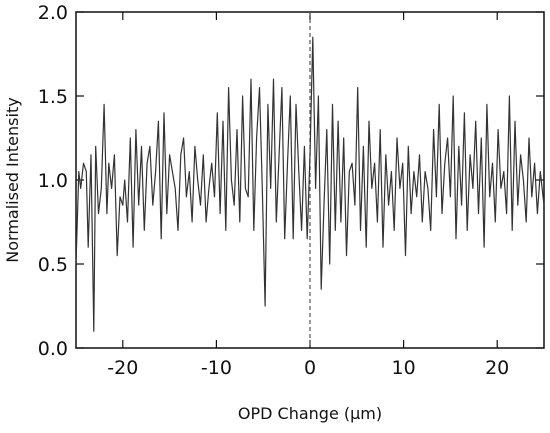 The width and height of the screenshot is (550, 433). I want to click on y-tick-label: 0.0, so click(53, 349).